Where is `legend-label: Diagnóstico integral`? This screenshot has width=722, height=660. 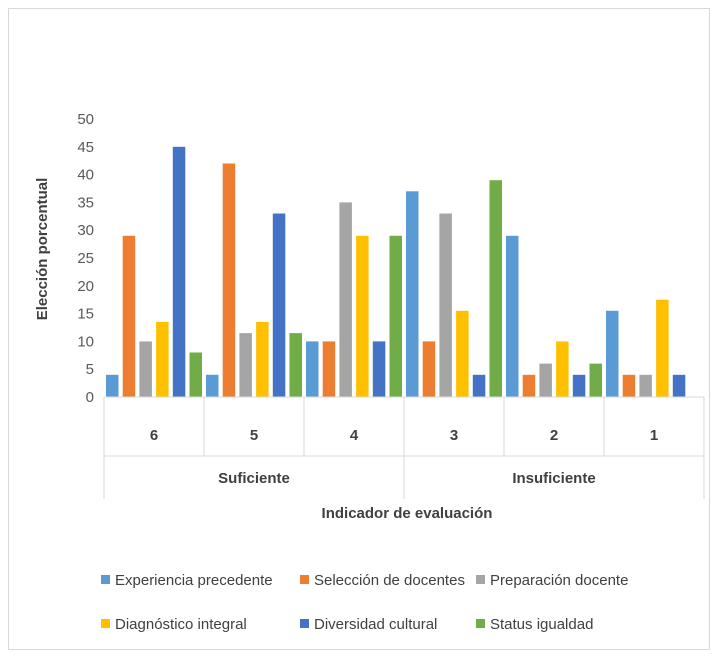
legend-label: Diagnóstico integral is located at coordinates (181, 624).